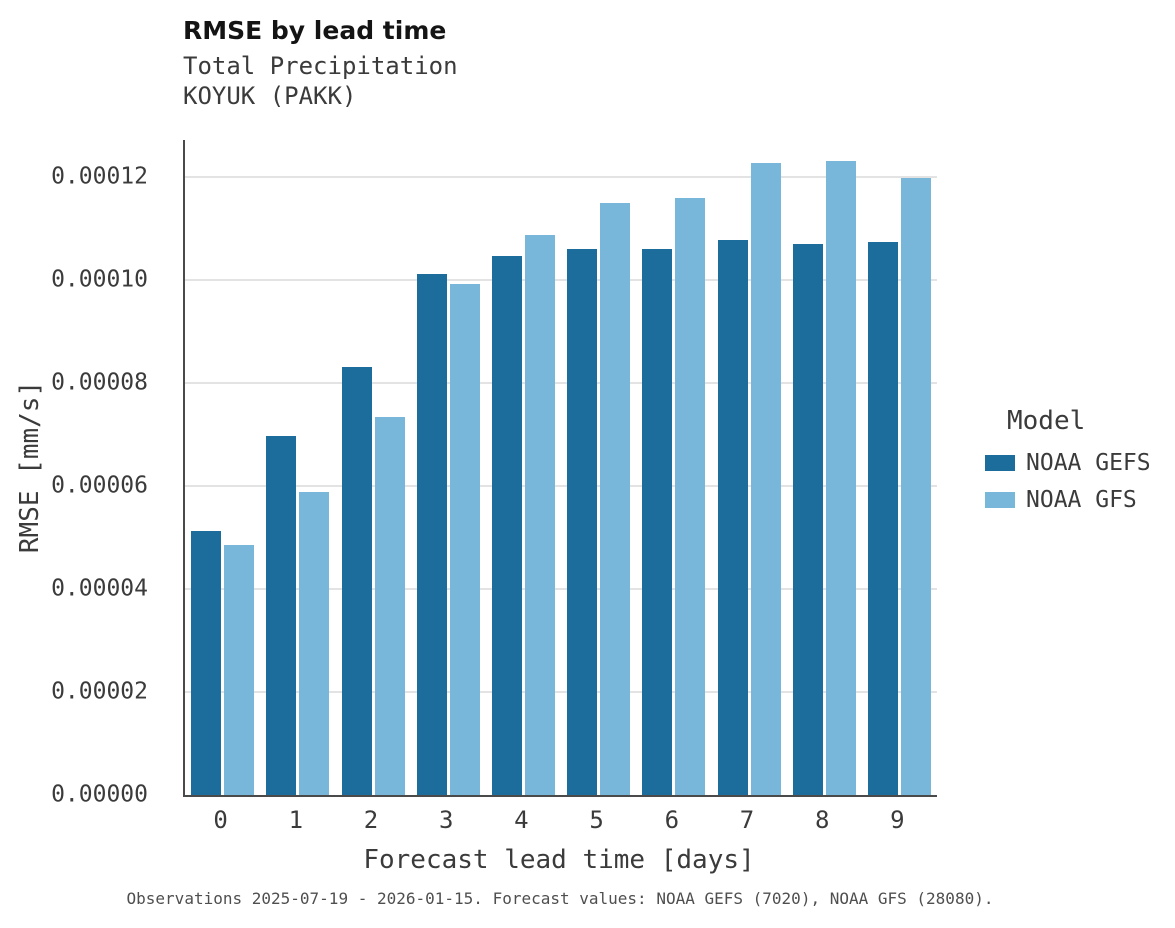 This screenshot has height=928, width=1175. What do you see at coordinates (99, 176) in the screenshot?
I see `y-tick-label: 0.00012` at bounding box center [99, 176].